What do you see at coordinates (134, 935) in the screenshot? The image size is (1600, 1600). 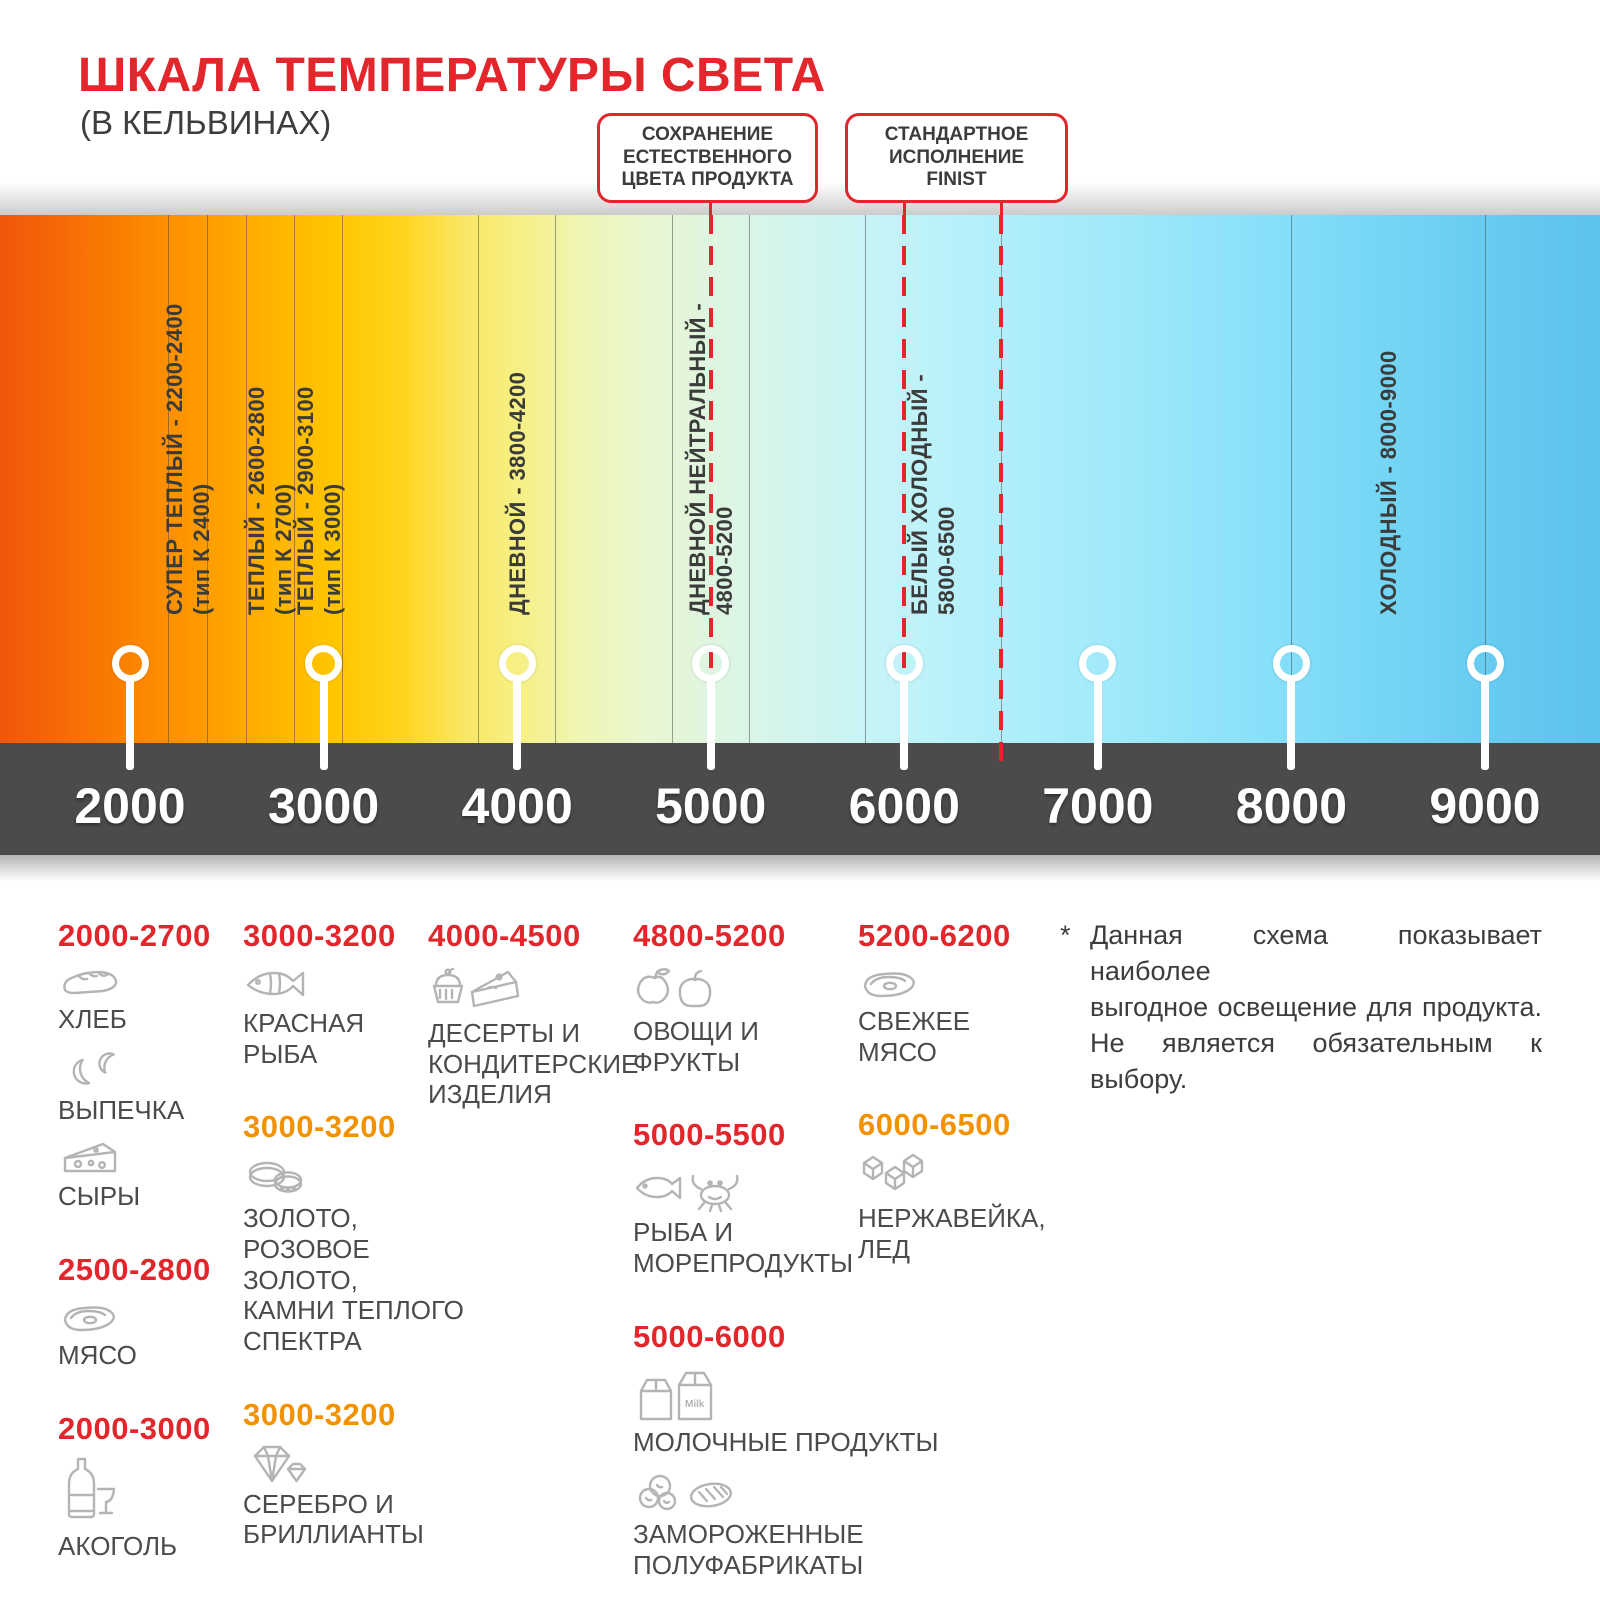 I see `range-heading: 2000-2700` at bounding box center [134, 935].